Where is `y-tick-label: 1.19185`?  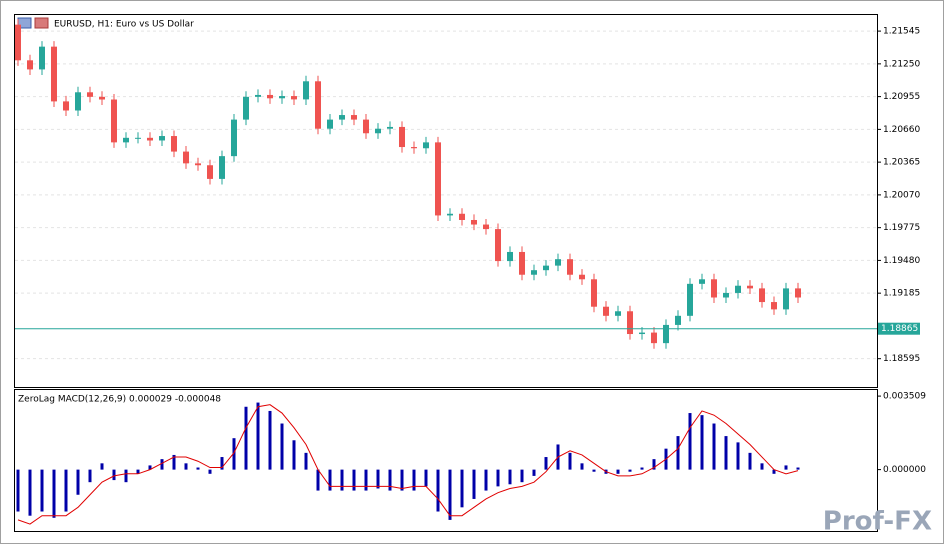 y-tick-label: 1.19185 is located at coordinates (901, 294).